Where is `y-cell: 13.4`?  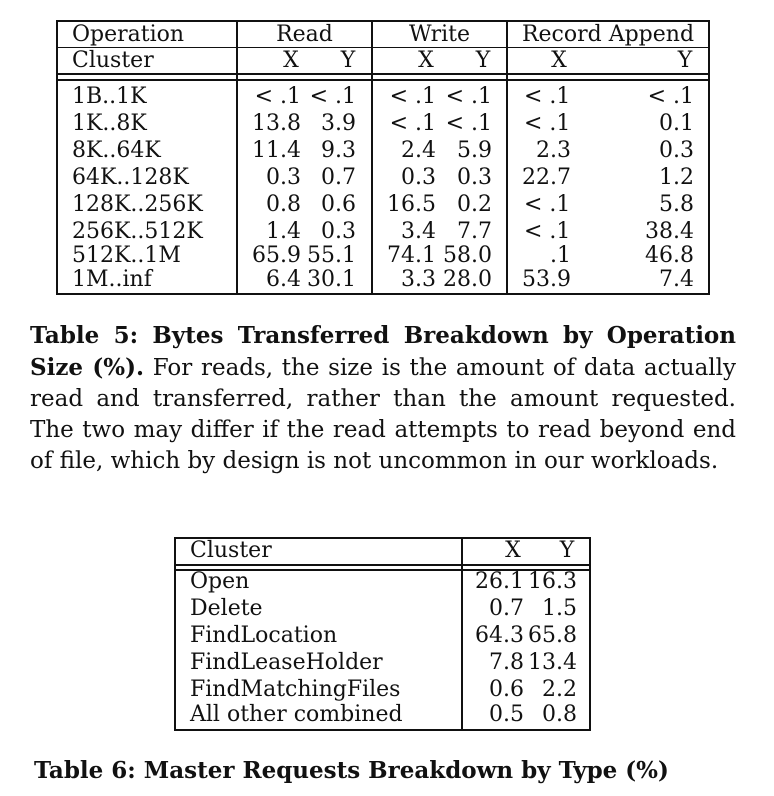
y-cell: 13.4 is located at coordinates (552, 662).